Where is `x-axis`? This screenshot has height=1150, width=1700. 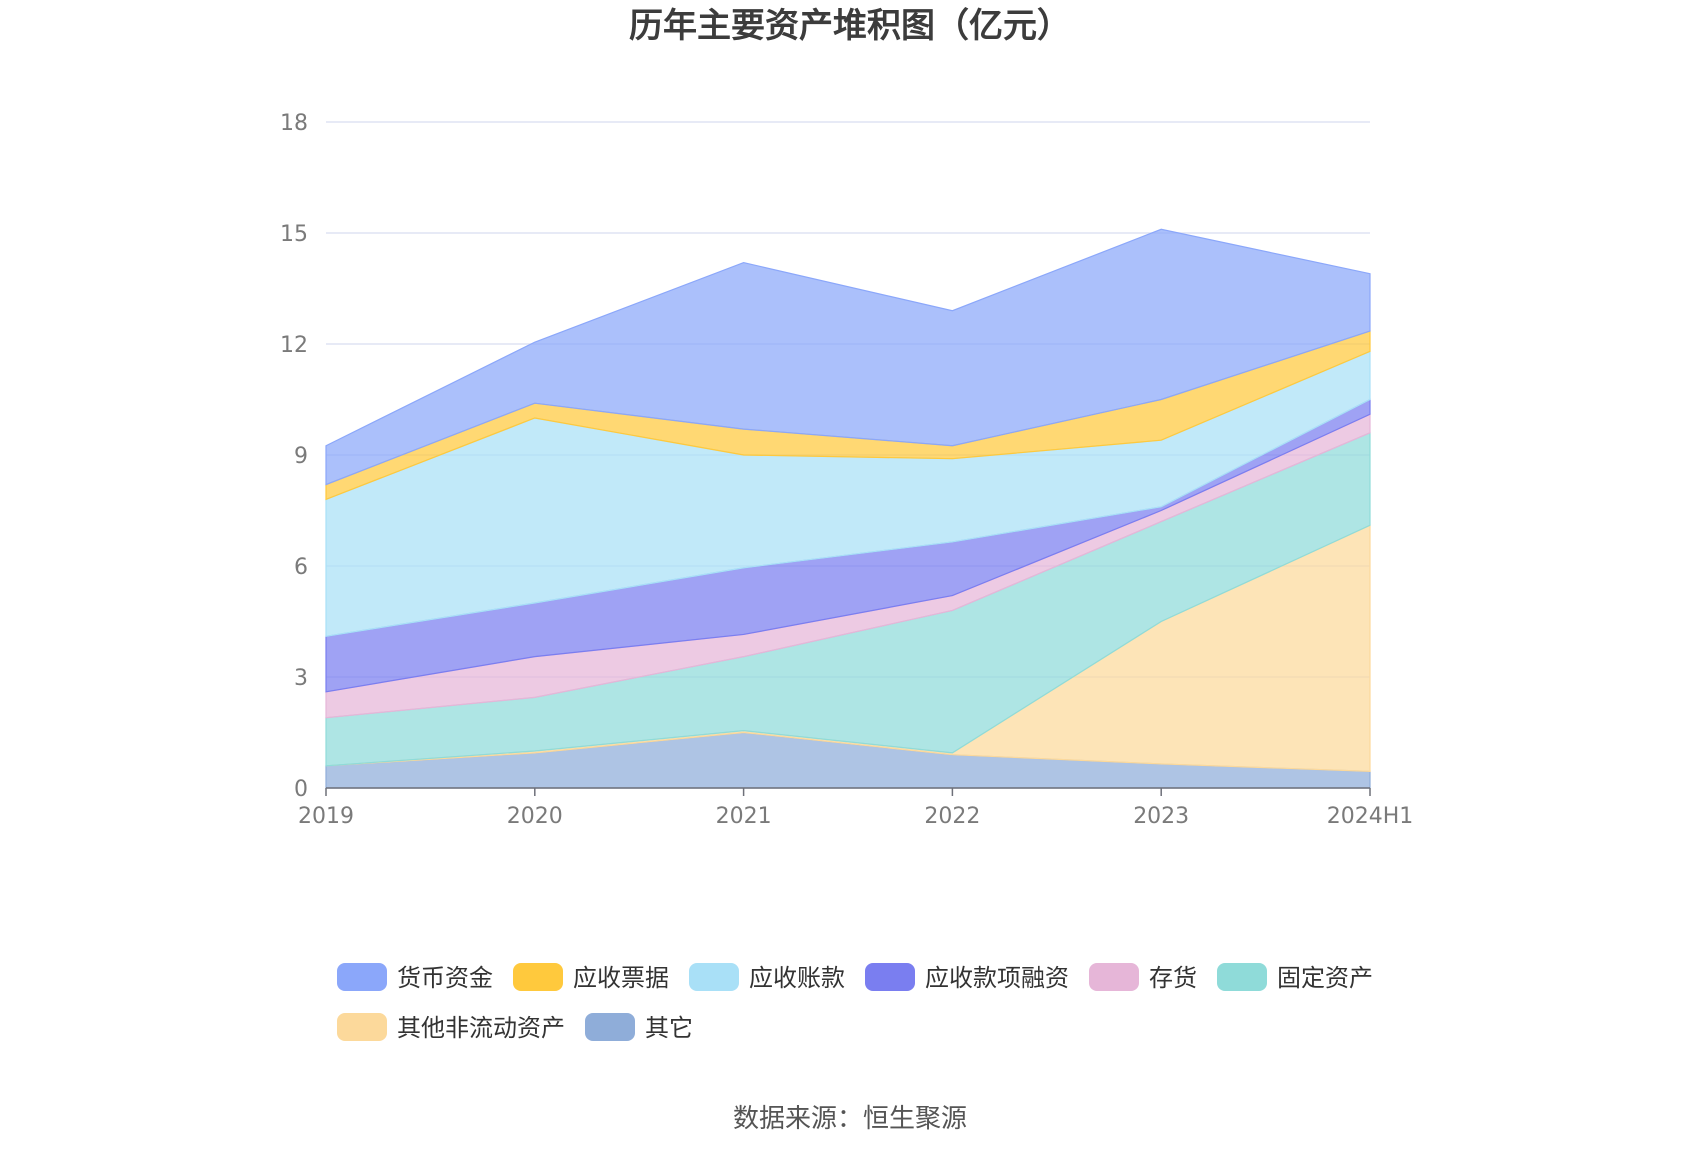
x-axis is located at coordinates (848, 791).